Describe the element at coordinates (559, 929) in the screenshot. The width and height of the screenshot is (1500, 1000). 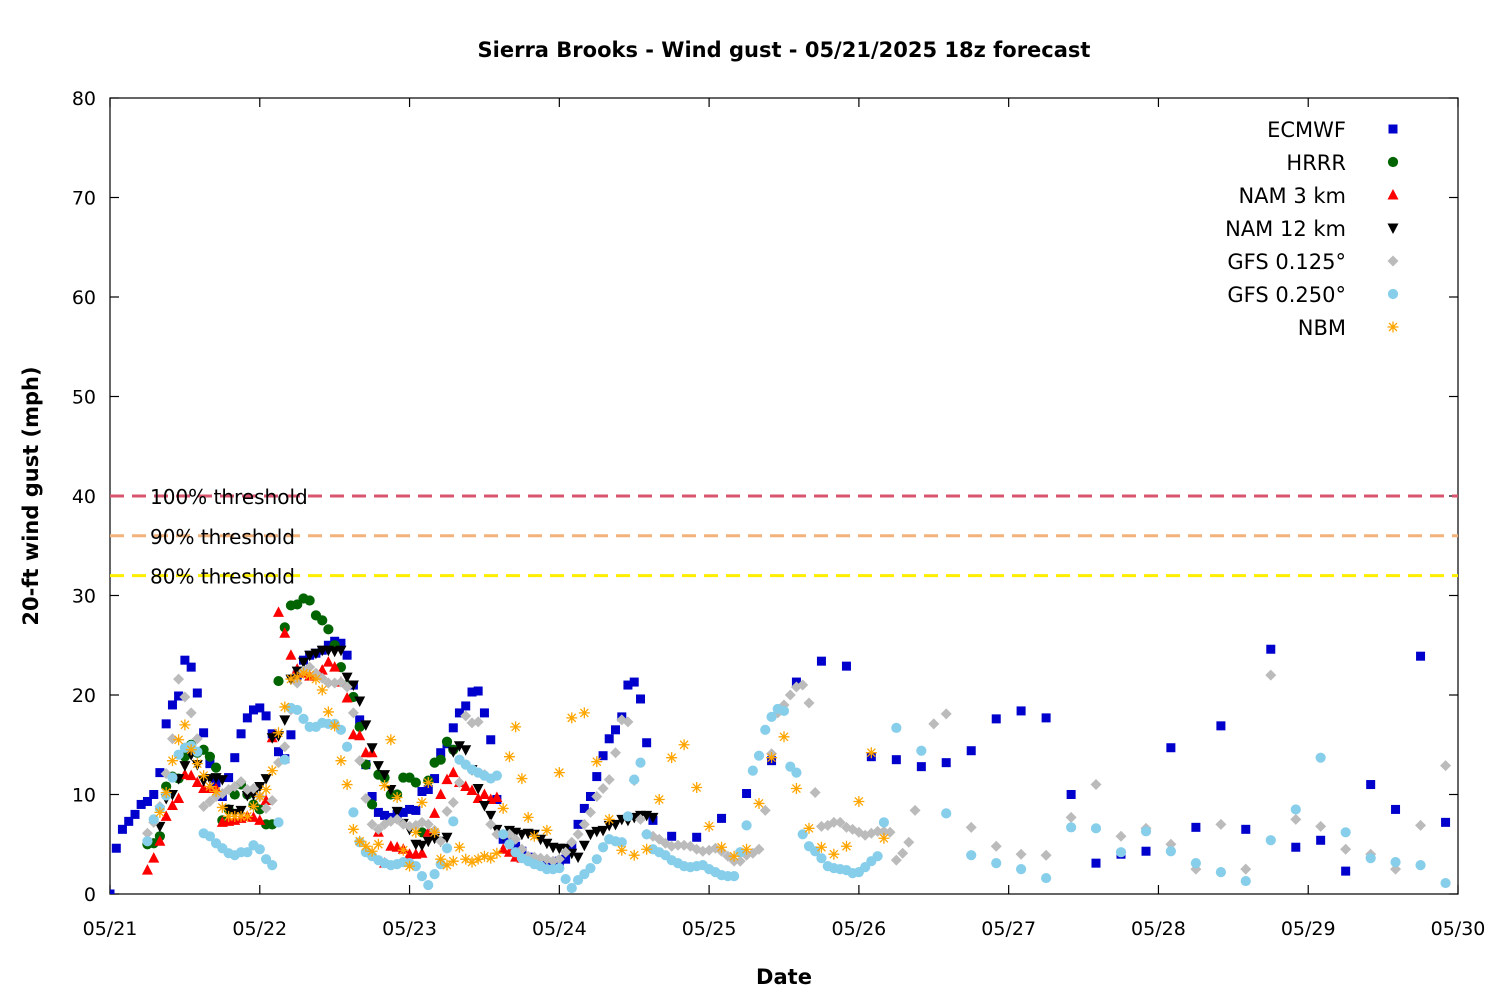
I see `x-tick-label: 05/24` at that location.